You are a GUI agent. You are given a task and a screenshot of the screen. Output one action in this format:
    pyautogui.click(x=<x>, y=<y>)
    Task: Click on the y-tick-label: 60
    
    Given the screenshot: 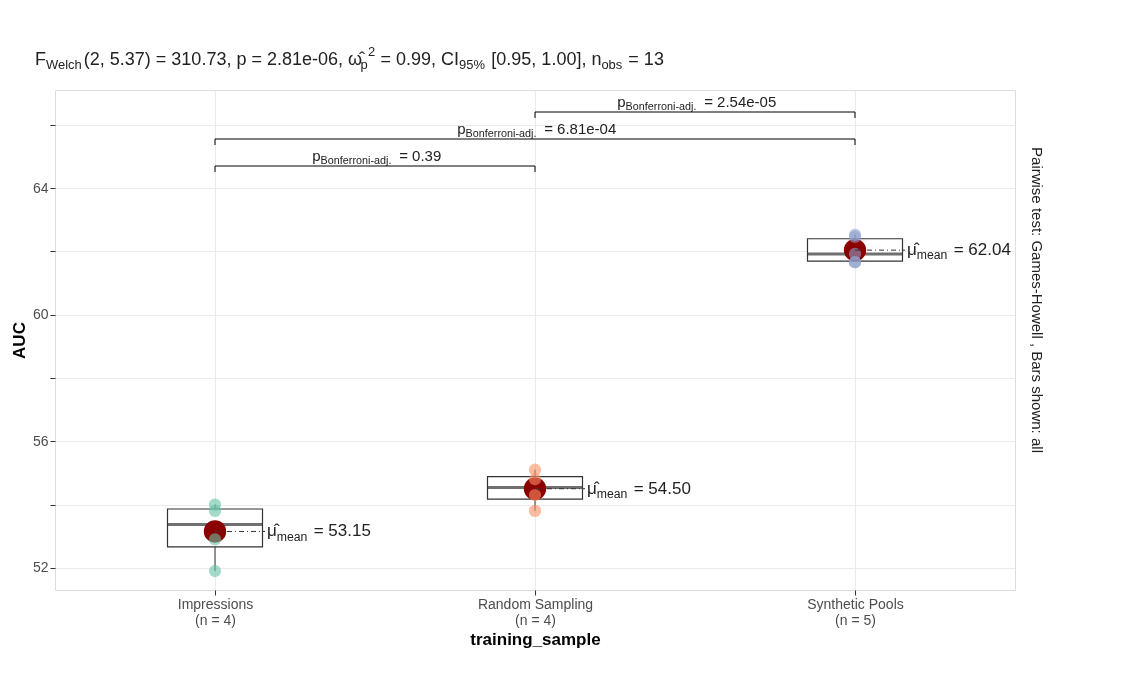 What is the action you would take?
    pyautogui.click(x=40, y=314)
    